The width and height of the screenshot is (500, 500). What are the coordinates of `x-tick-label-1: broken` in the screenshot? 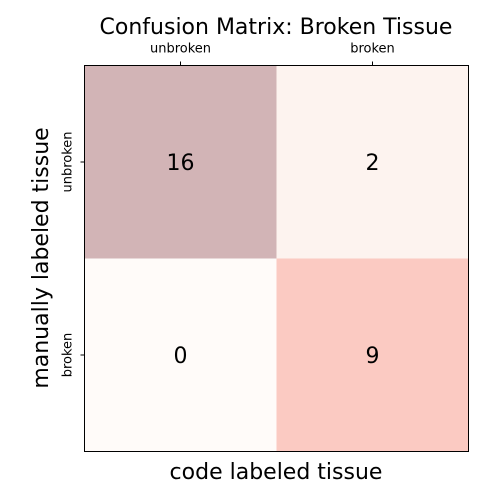 It's located at (372, 49).